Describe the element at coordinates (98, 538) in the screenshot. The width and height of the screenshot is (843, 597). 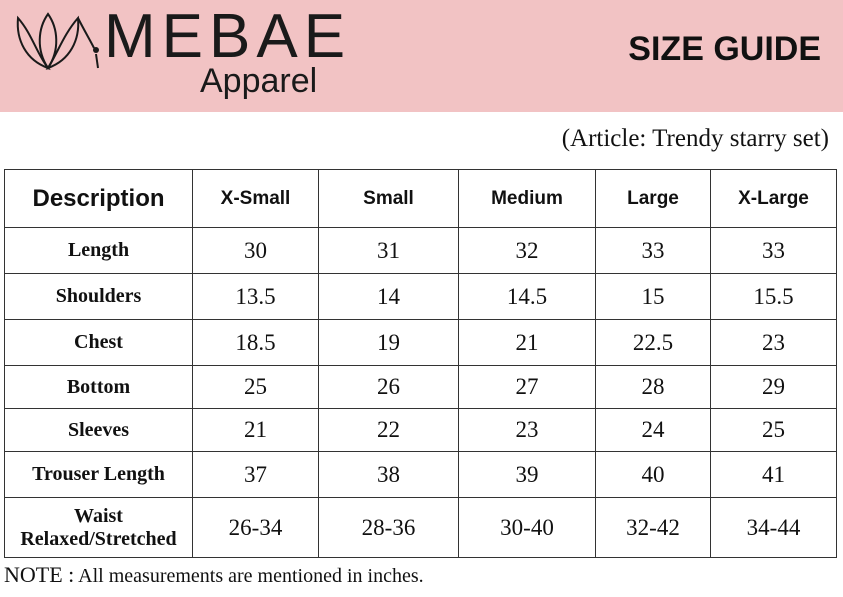
I see `row-label-line2: Relaxed/Stretched` at that location.